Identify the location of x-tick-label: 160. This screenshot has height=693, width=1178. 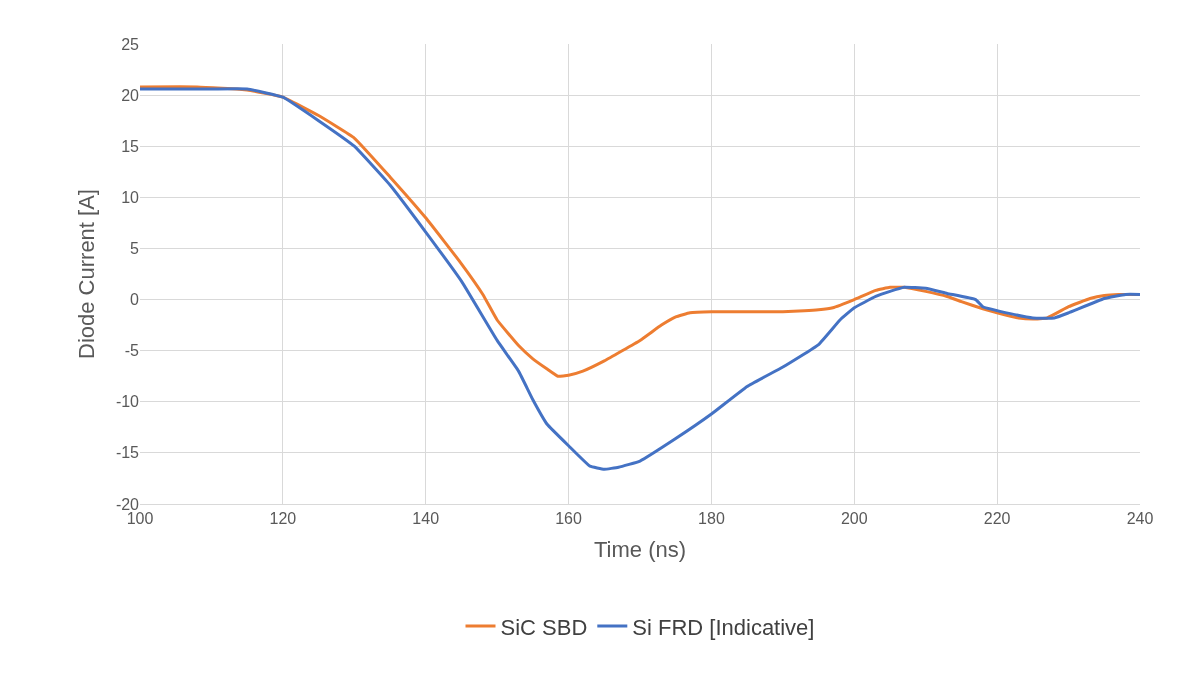
(569, 519).